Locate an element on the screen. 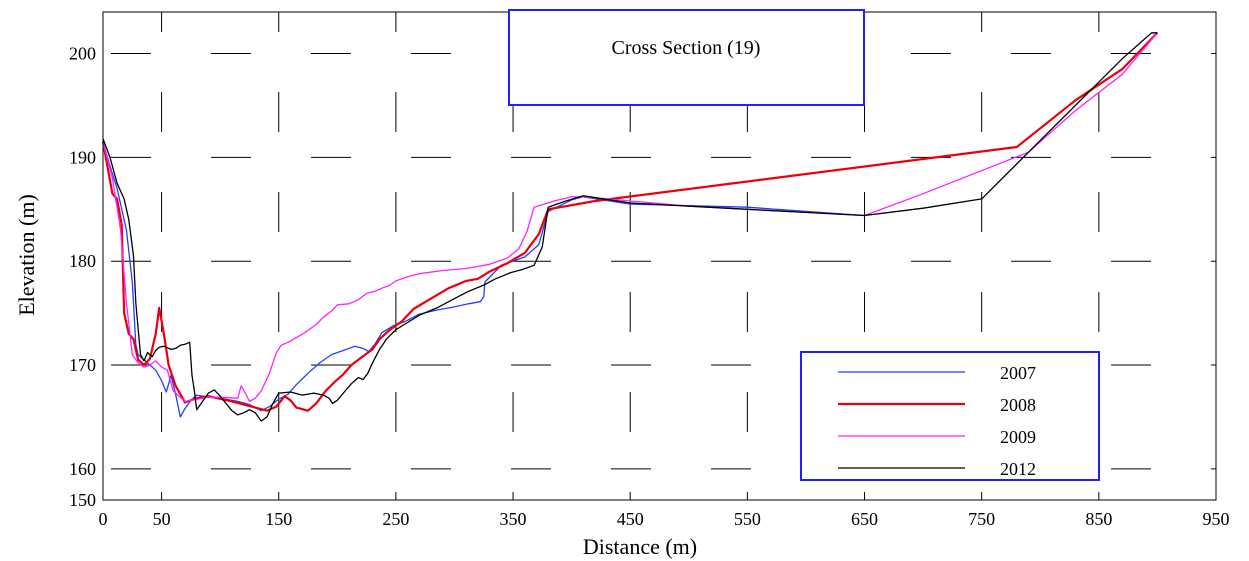 The height and width of the screenshot is (561, 1249). x-tick-label: 850 is located at coordinates (1098, 519).